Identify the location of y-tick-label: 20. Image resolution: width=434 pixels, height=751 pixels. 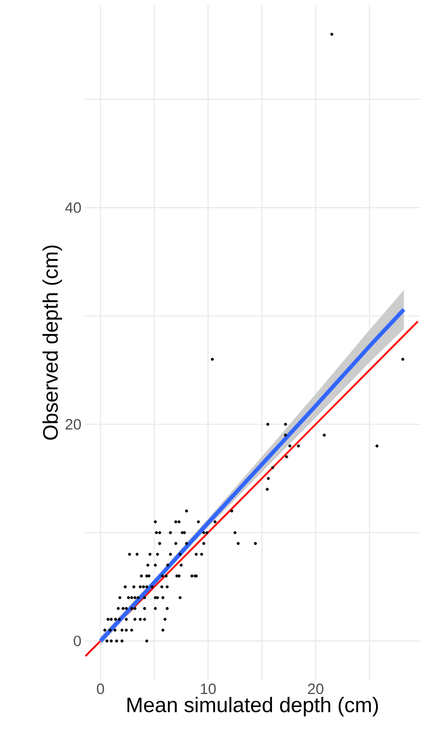
(73, 424).